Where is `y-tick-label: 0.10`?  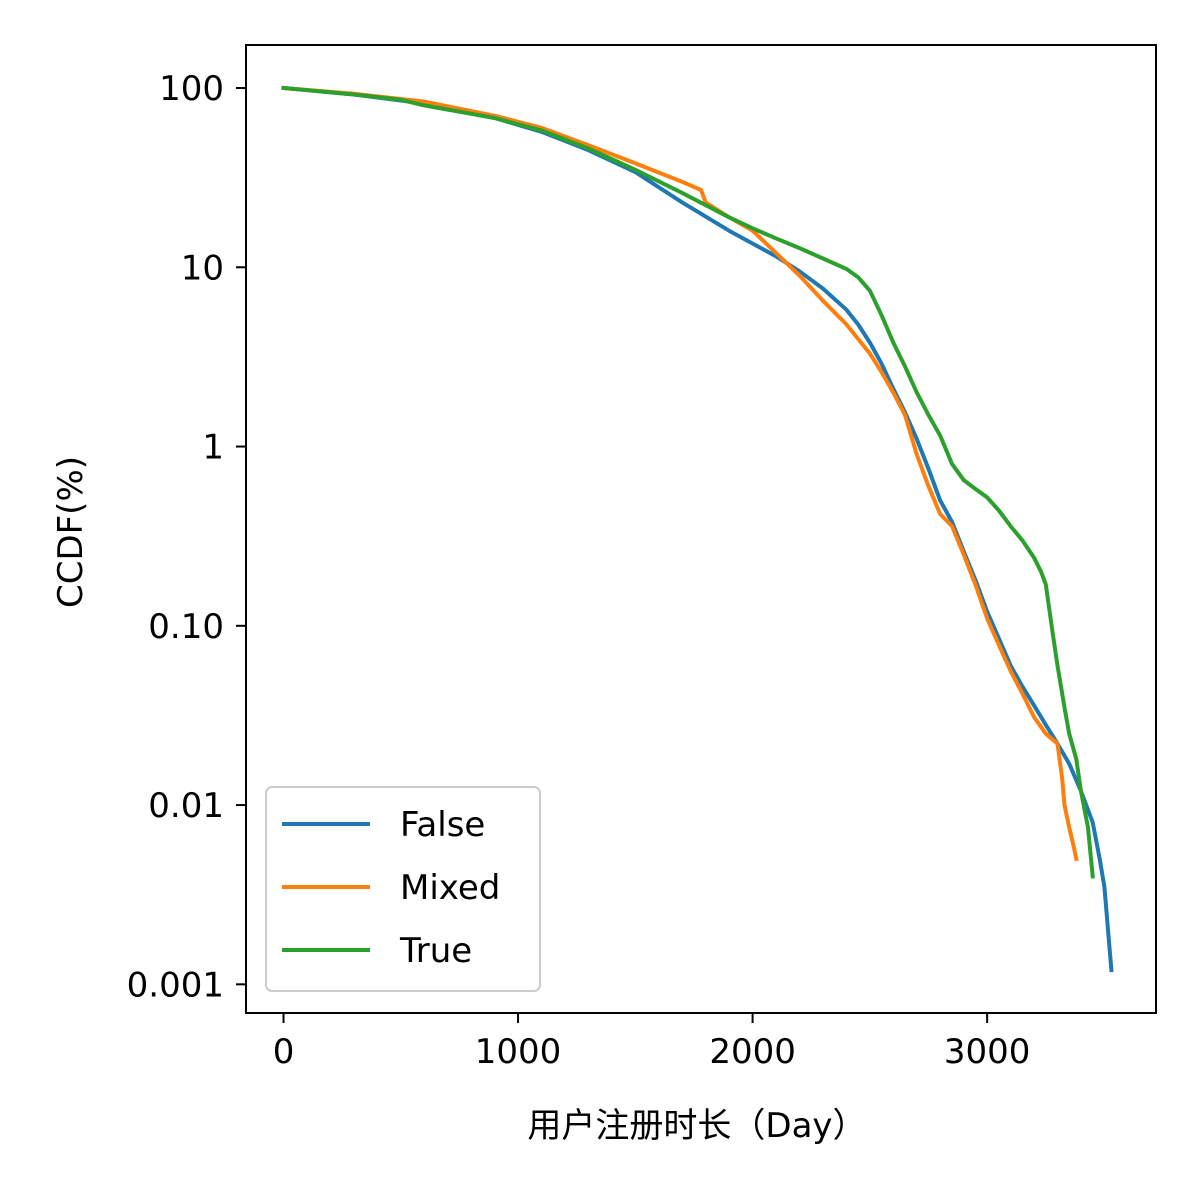
y-tick-label: 0.10 is located at coordinates (186, 627).